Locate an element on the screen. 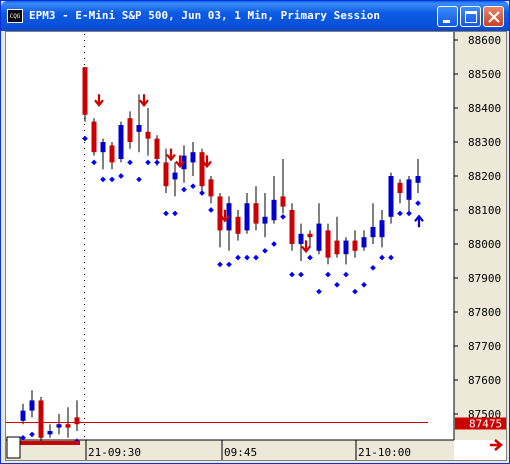  time-axis-panel is located at coordinates (230, 450).